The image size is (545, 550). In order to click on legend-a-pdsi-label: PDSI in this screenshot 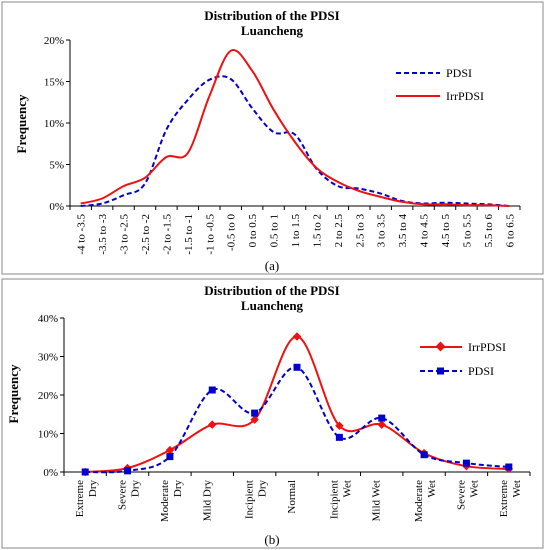, I will do `click(459, 73)`.